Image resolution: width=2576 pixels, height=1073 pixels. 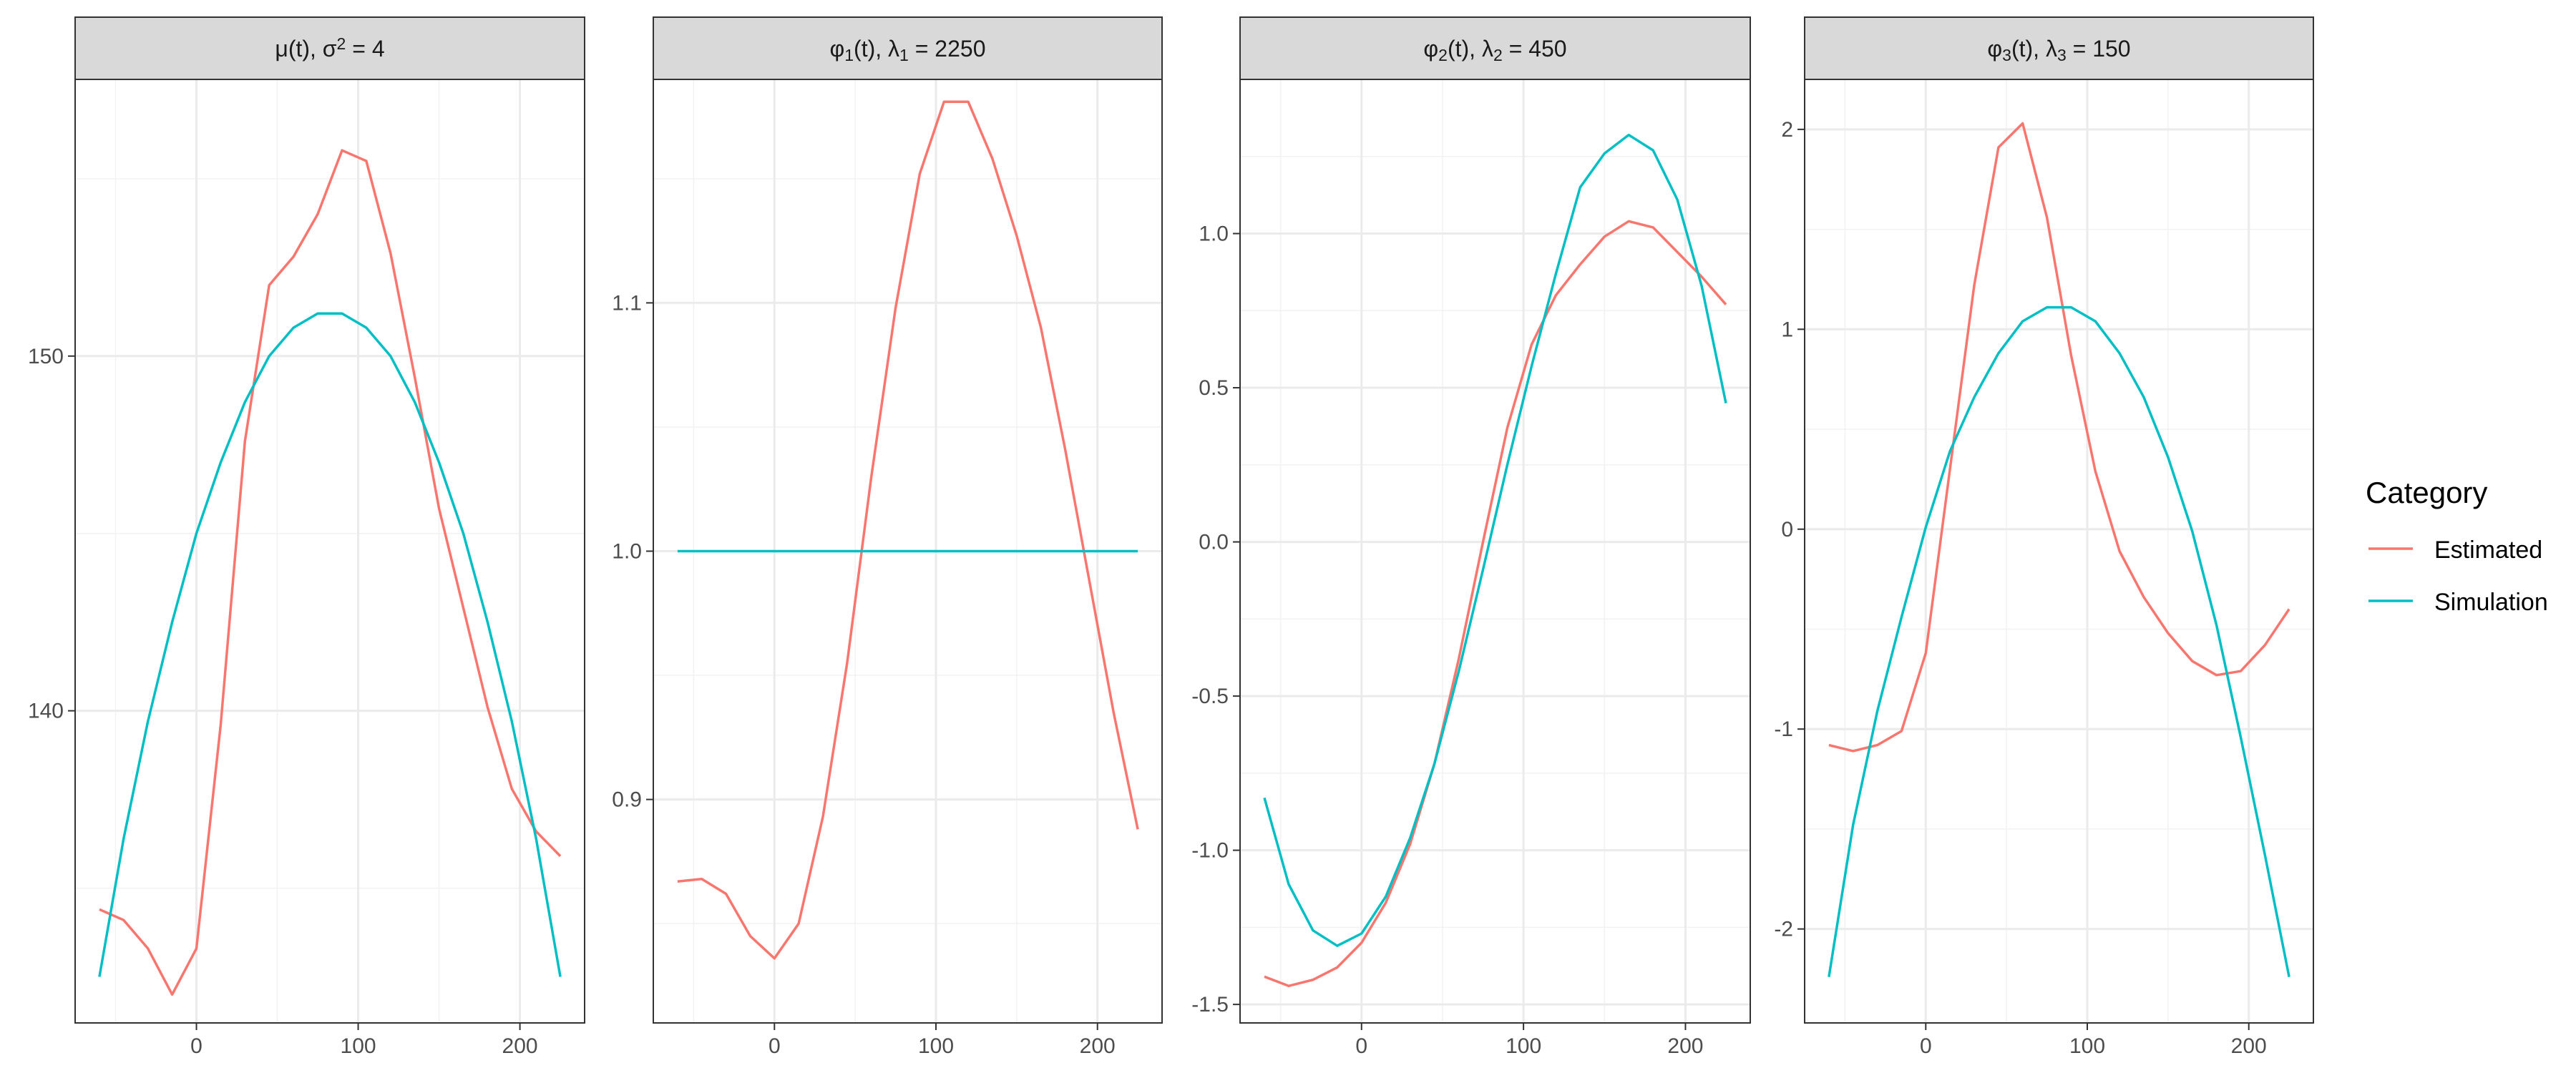 What do you see at coordinates (1210, 851) in the screenshot?
I see `y-tick-label: -1.0` at bounding box center [1210, 851].